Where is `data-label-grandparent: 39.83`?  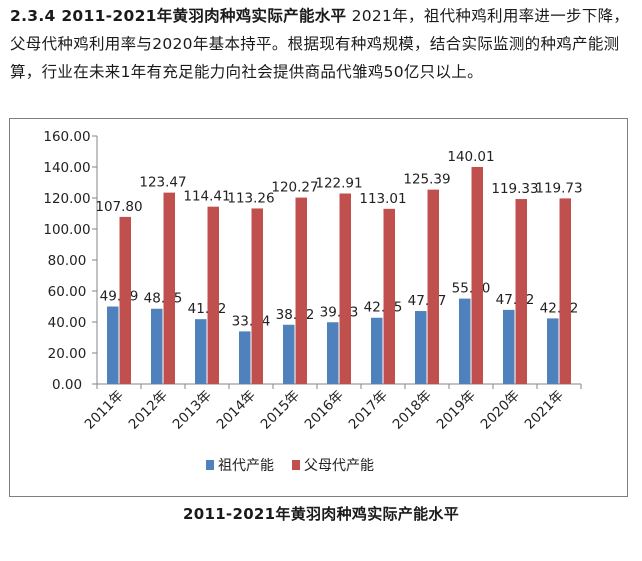
data-label-grandparent: 39.83 is located at coordinates (339, 312).